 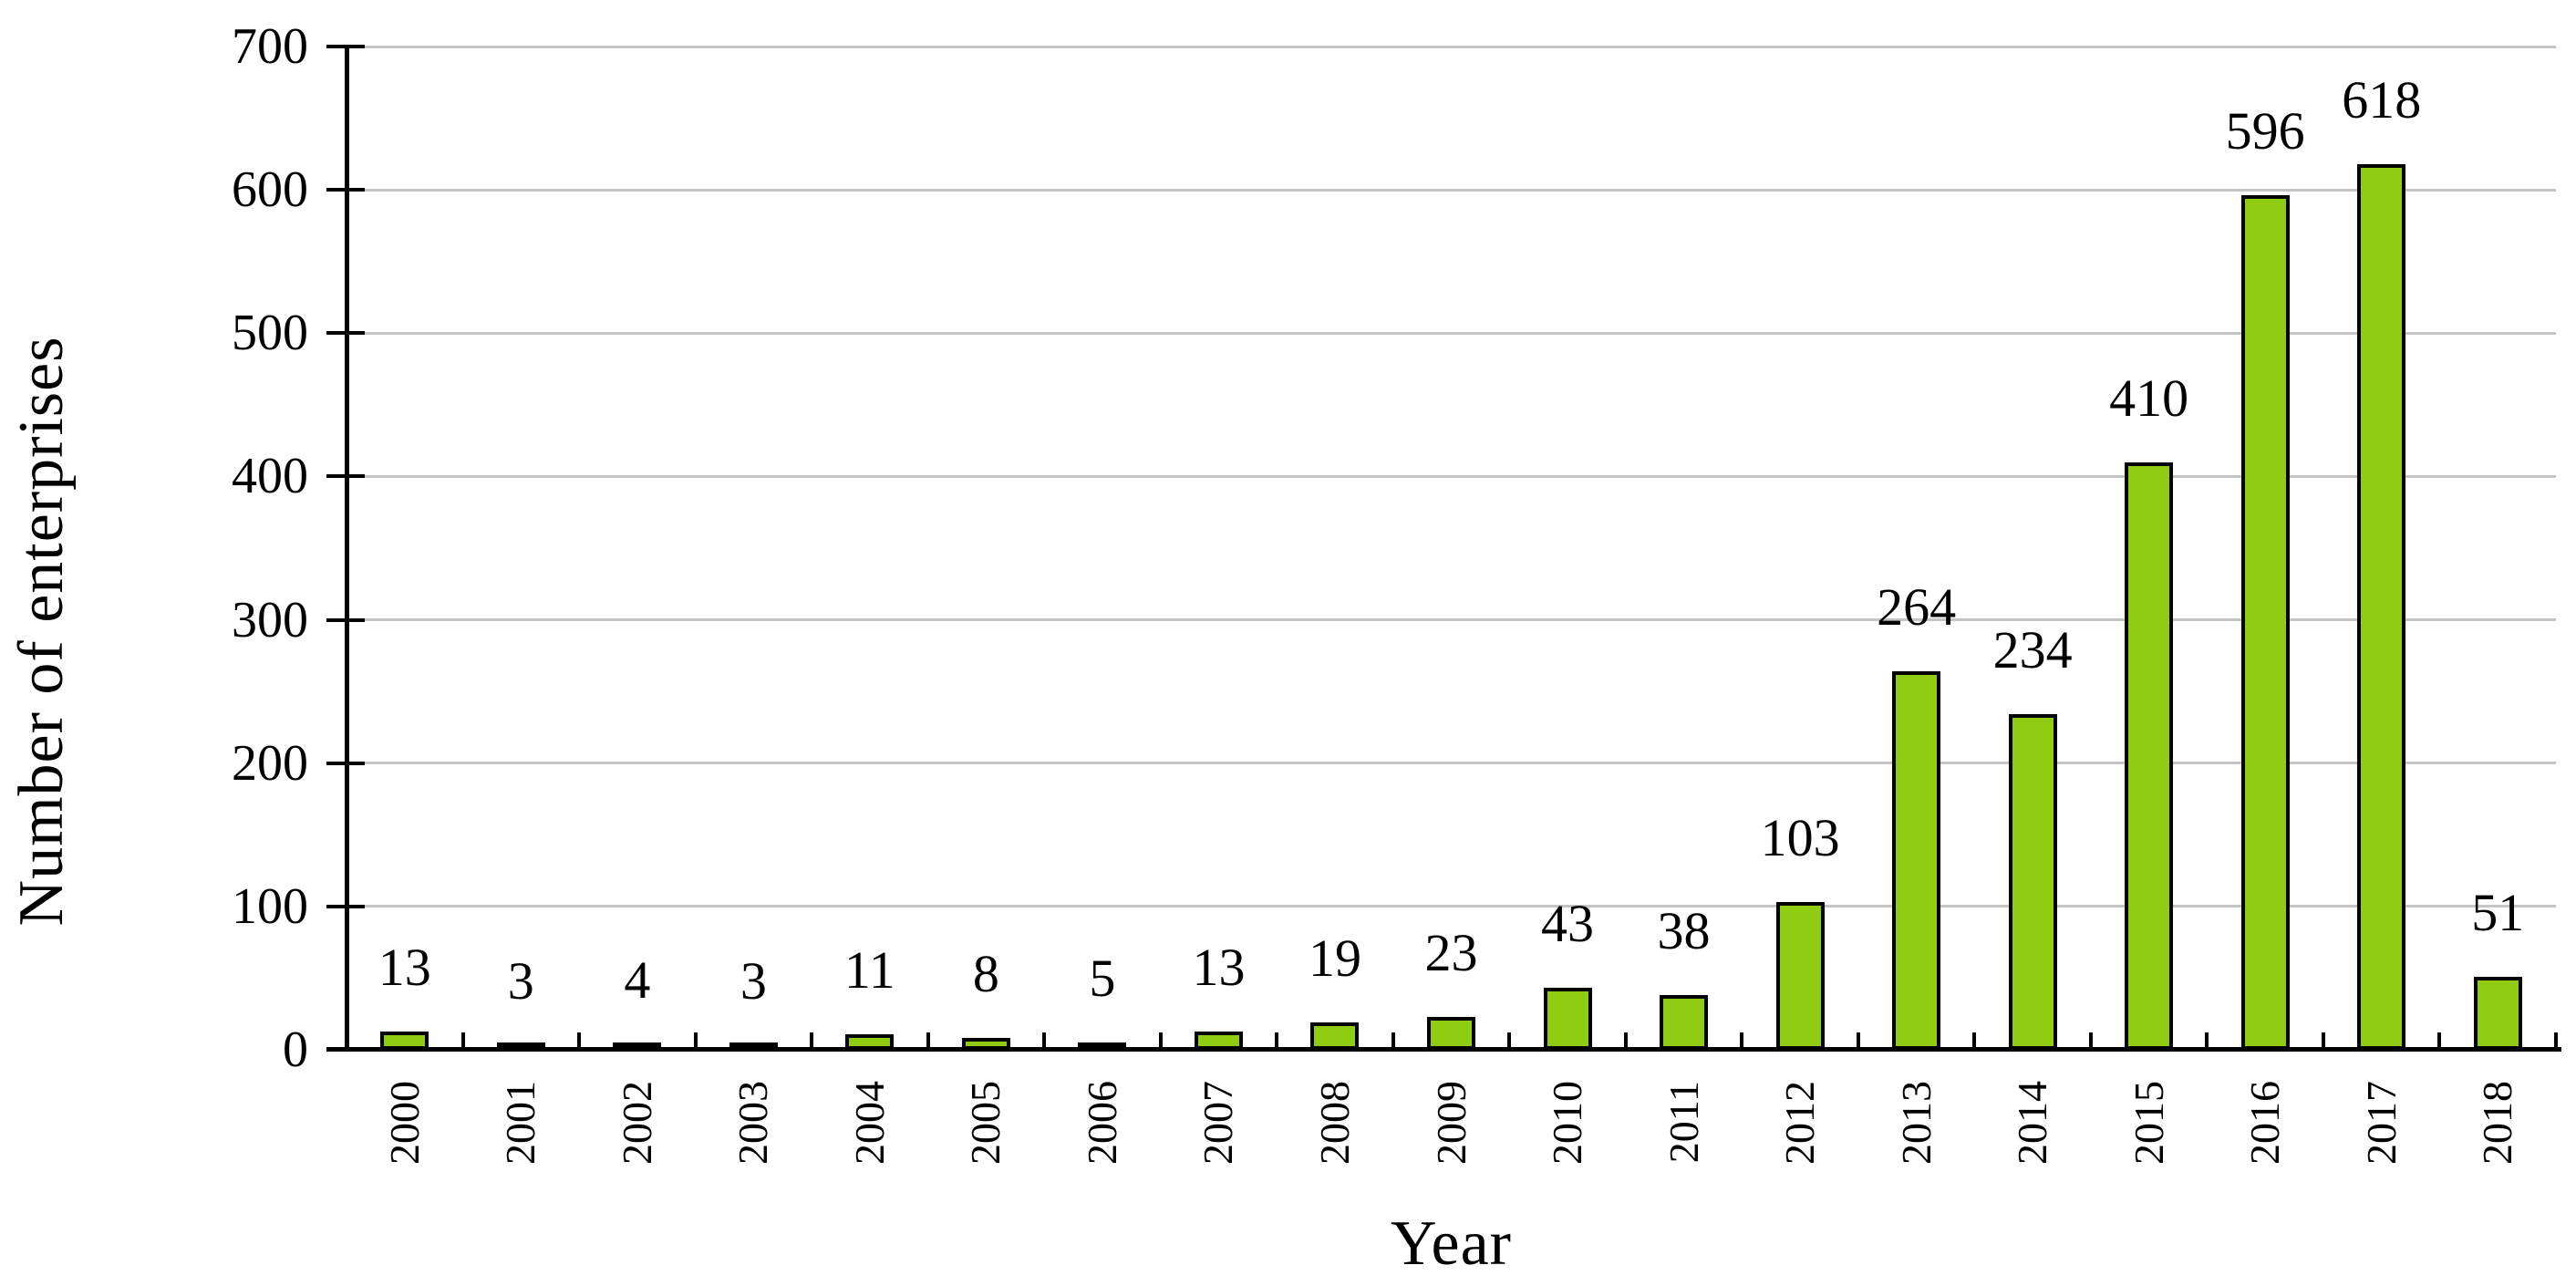 I want to click on x-tick-label: 2003, so click(x=753, y=1123).